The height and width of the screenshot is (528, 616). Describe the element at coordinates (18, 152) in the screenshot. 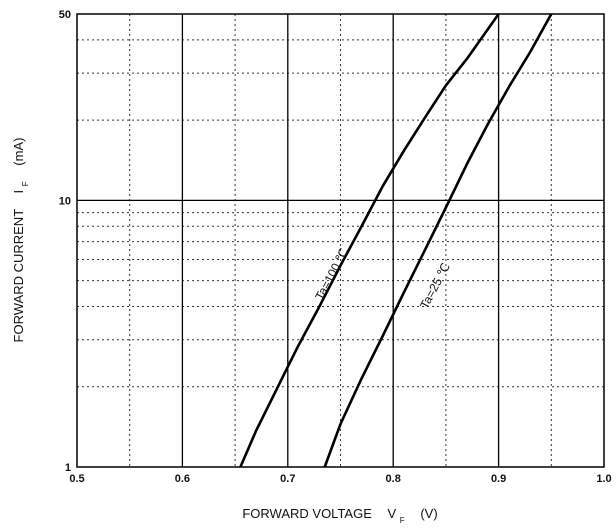

I see `y-axis-label-unit: (mA)` at that location.